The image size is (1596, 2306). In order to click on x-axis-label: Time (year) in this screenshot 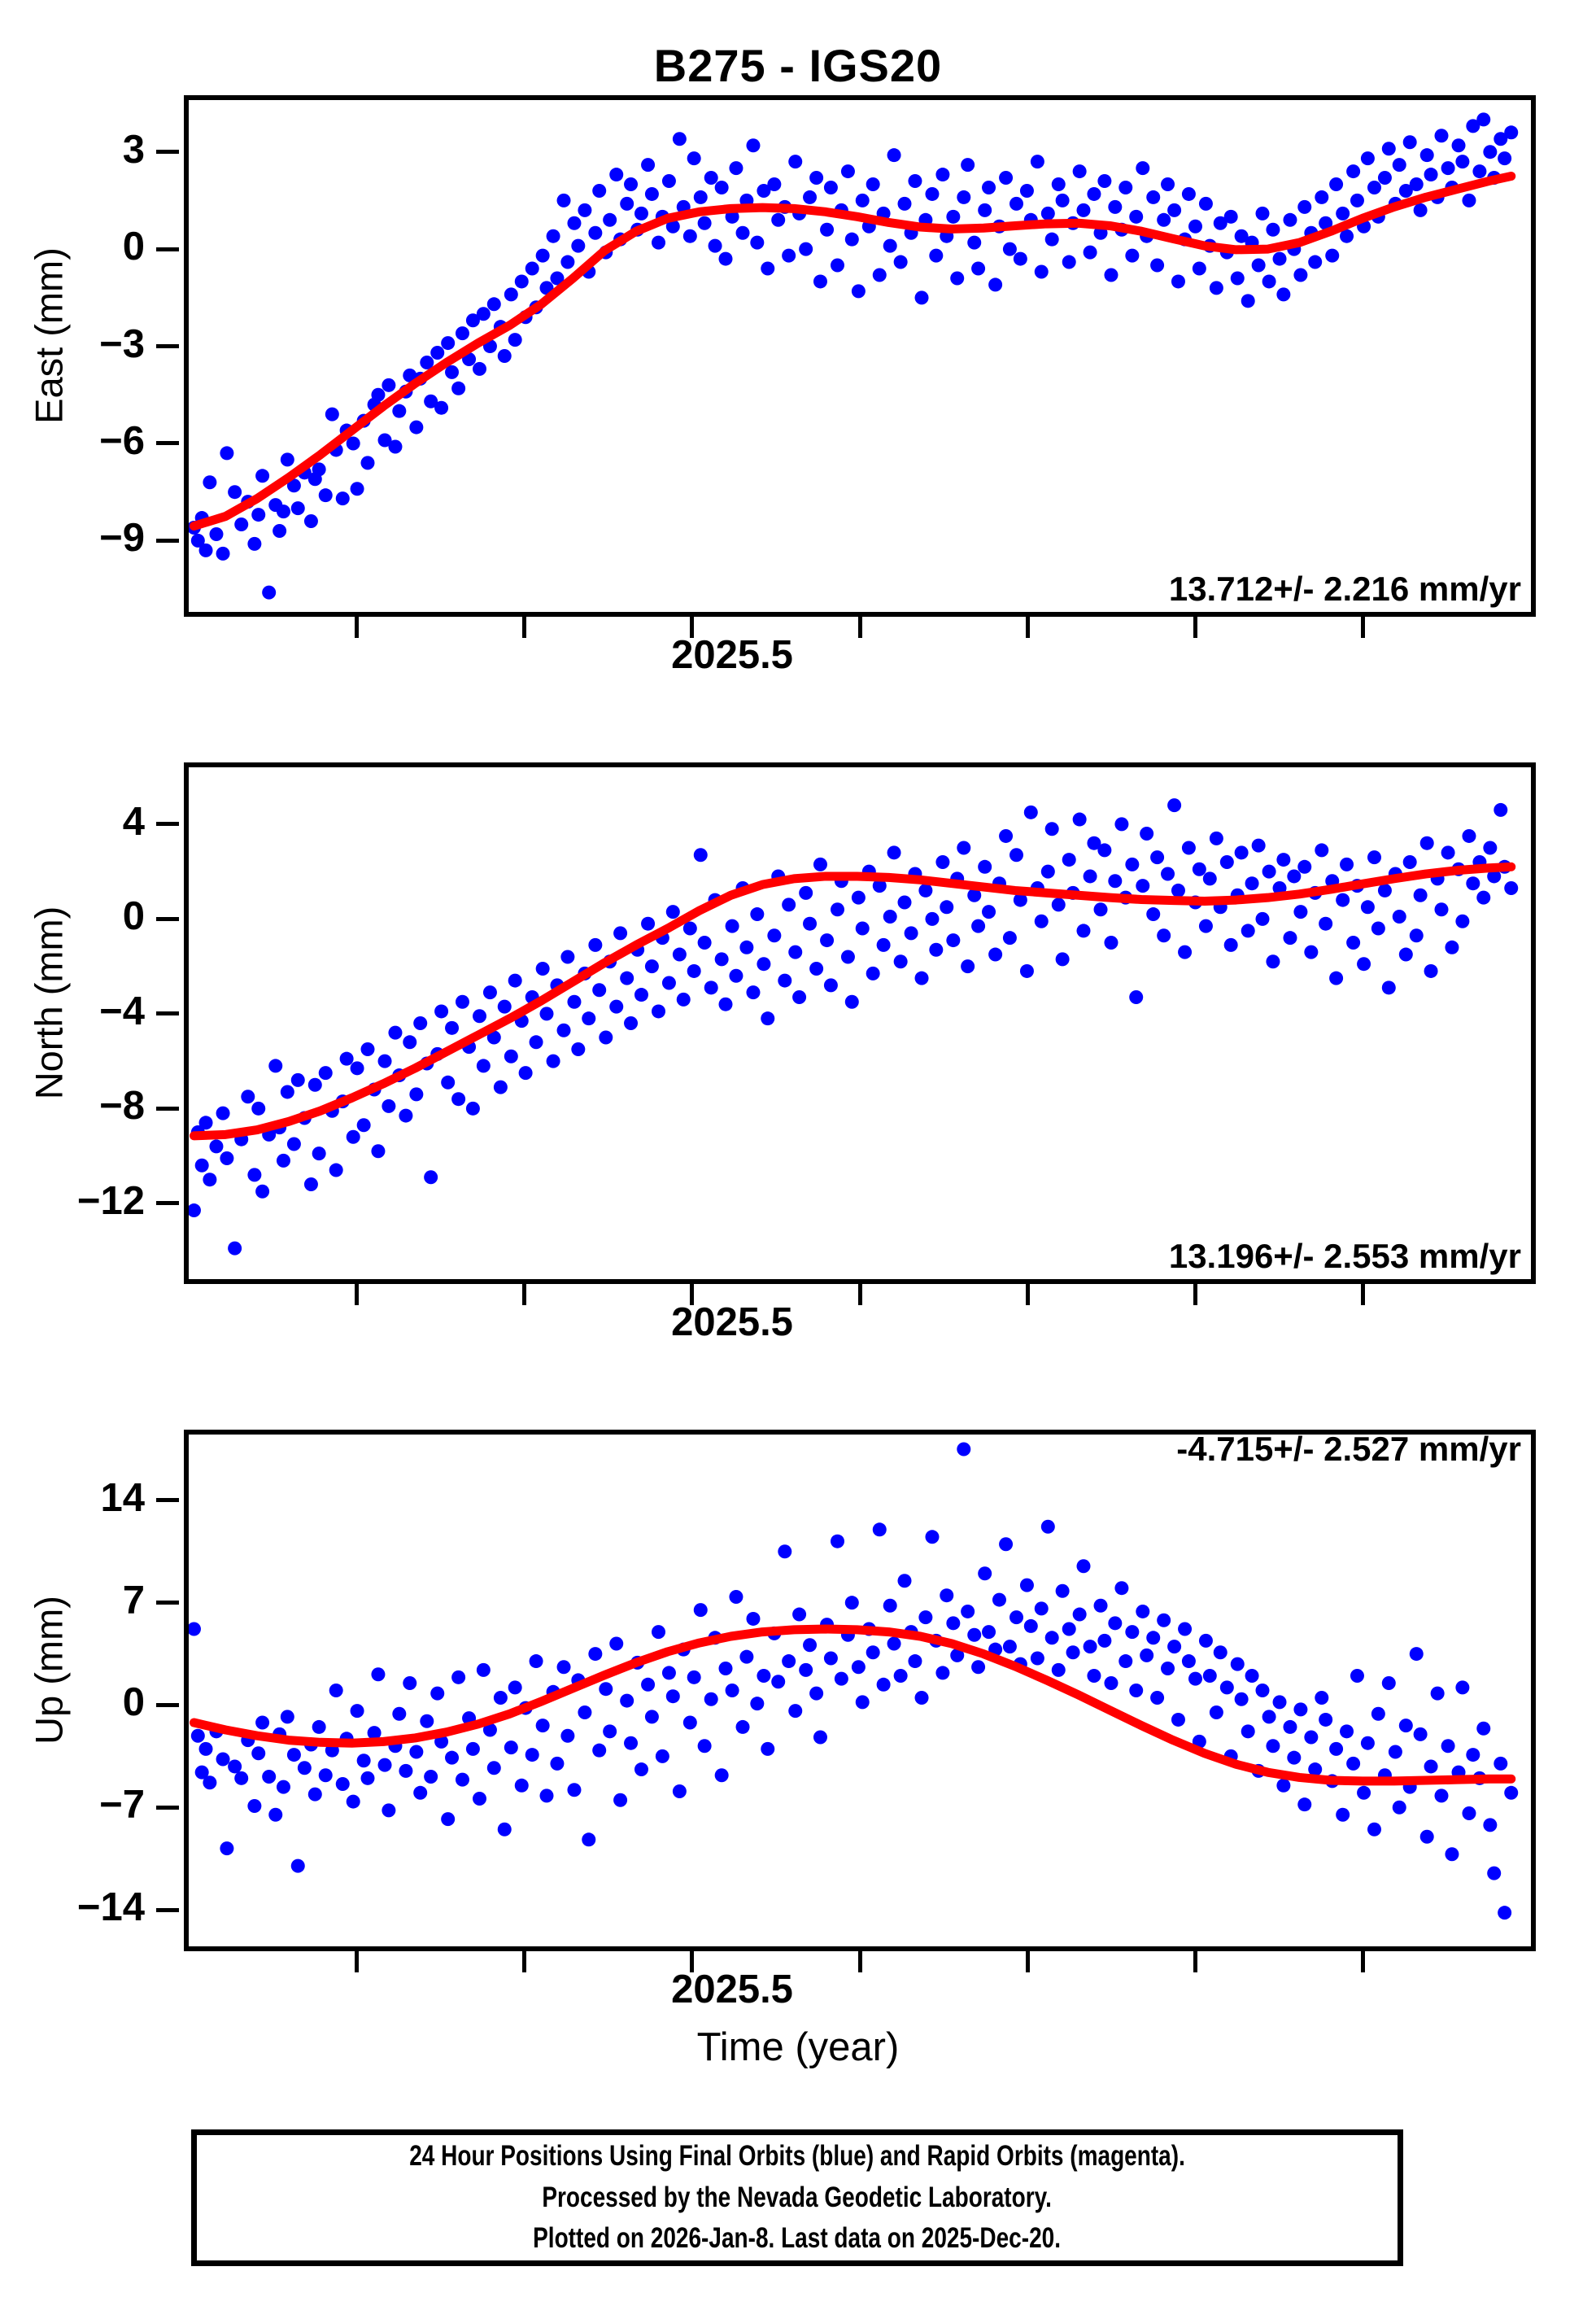, I will do `click(798, 2047)`.